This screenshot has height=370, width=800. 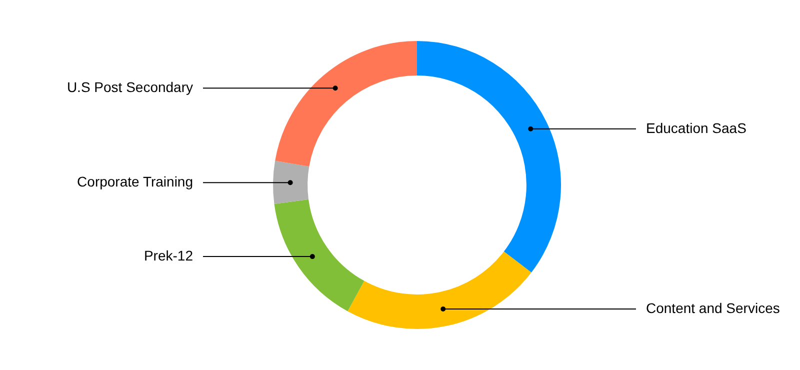 I want to click on slice-label: Education SaaS, so click(x=696, y=128).